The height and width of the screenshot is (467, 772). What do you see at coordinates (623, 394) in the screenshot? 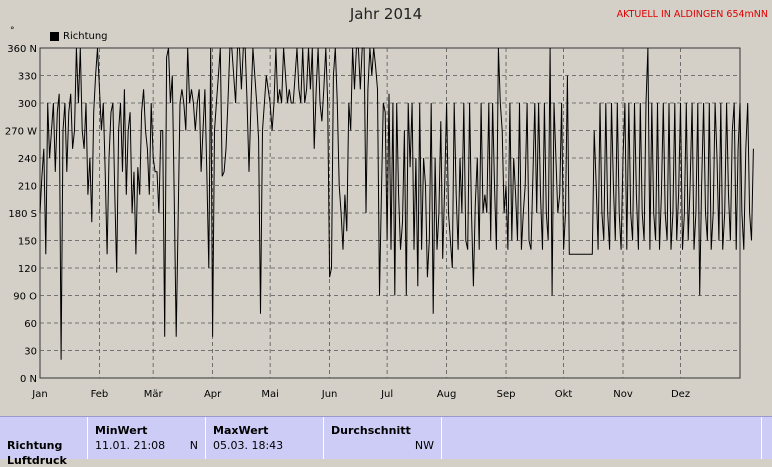
I see `x-tick-label: Nov` at bounding box center [623, 394].